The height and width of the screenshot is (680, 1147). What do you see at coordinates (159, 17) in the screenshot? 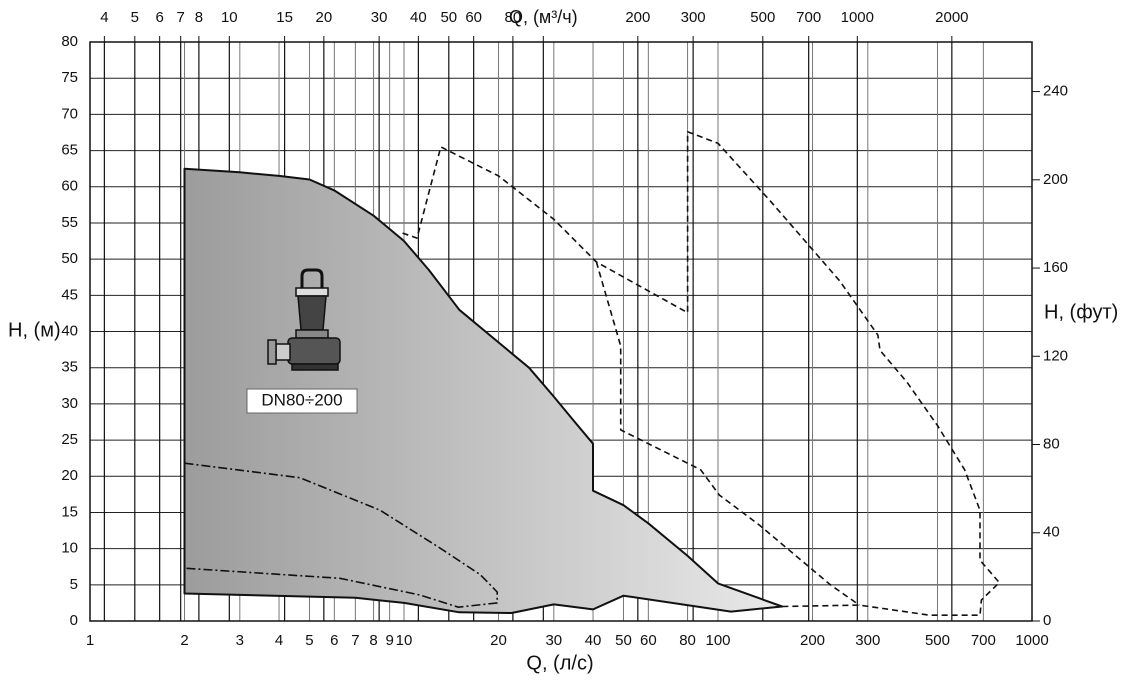
I see `x2-tick-label: 6` at bounding box center [159, 17].